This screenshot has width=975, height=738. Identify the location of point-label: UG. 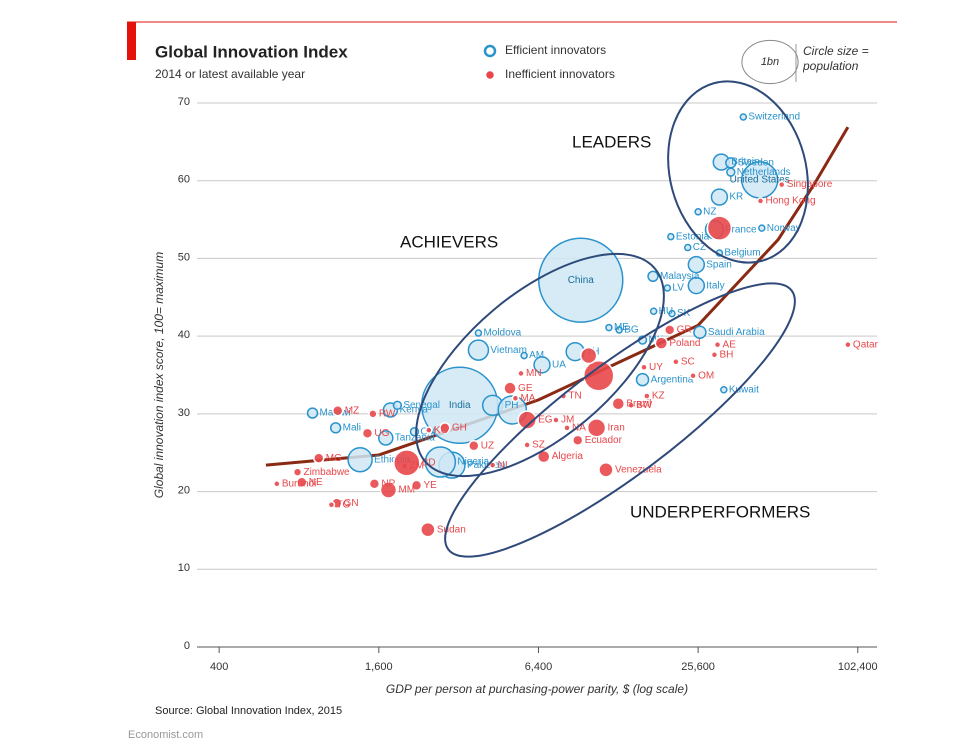
(381, 433).